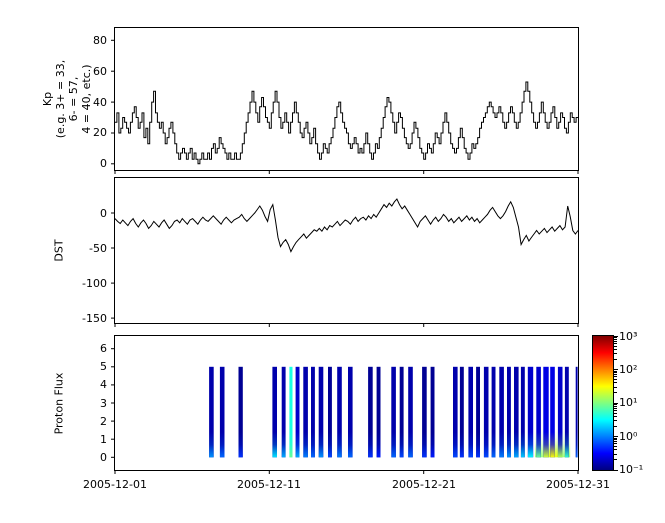 The height and width of the screenshot is (523, 665). Describe the element at coordinates (103, 439) in the screenshot. I see `y-tick-label: 1` at that location.